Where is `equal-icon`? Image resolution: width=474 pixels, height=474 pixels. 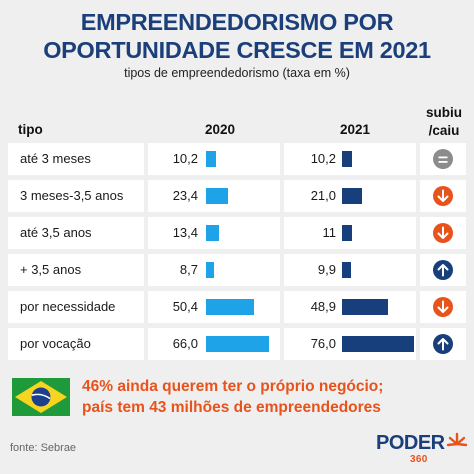 equal-icon is located at coordinates (443, 159).